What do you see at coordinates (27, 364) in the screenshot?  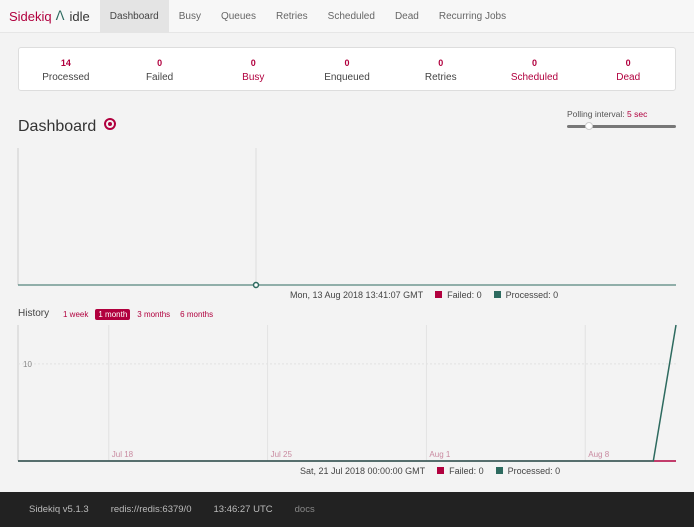 I see `history-y-tick-label: 10` at bounding box center [27, 364].